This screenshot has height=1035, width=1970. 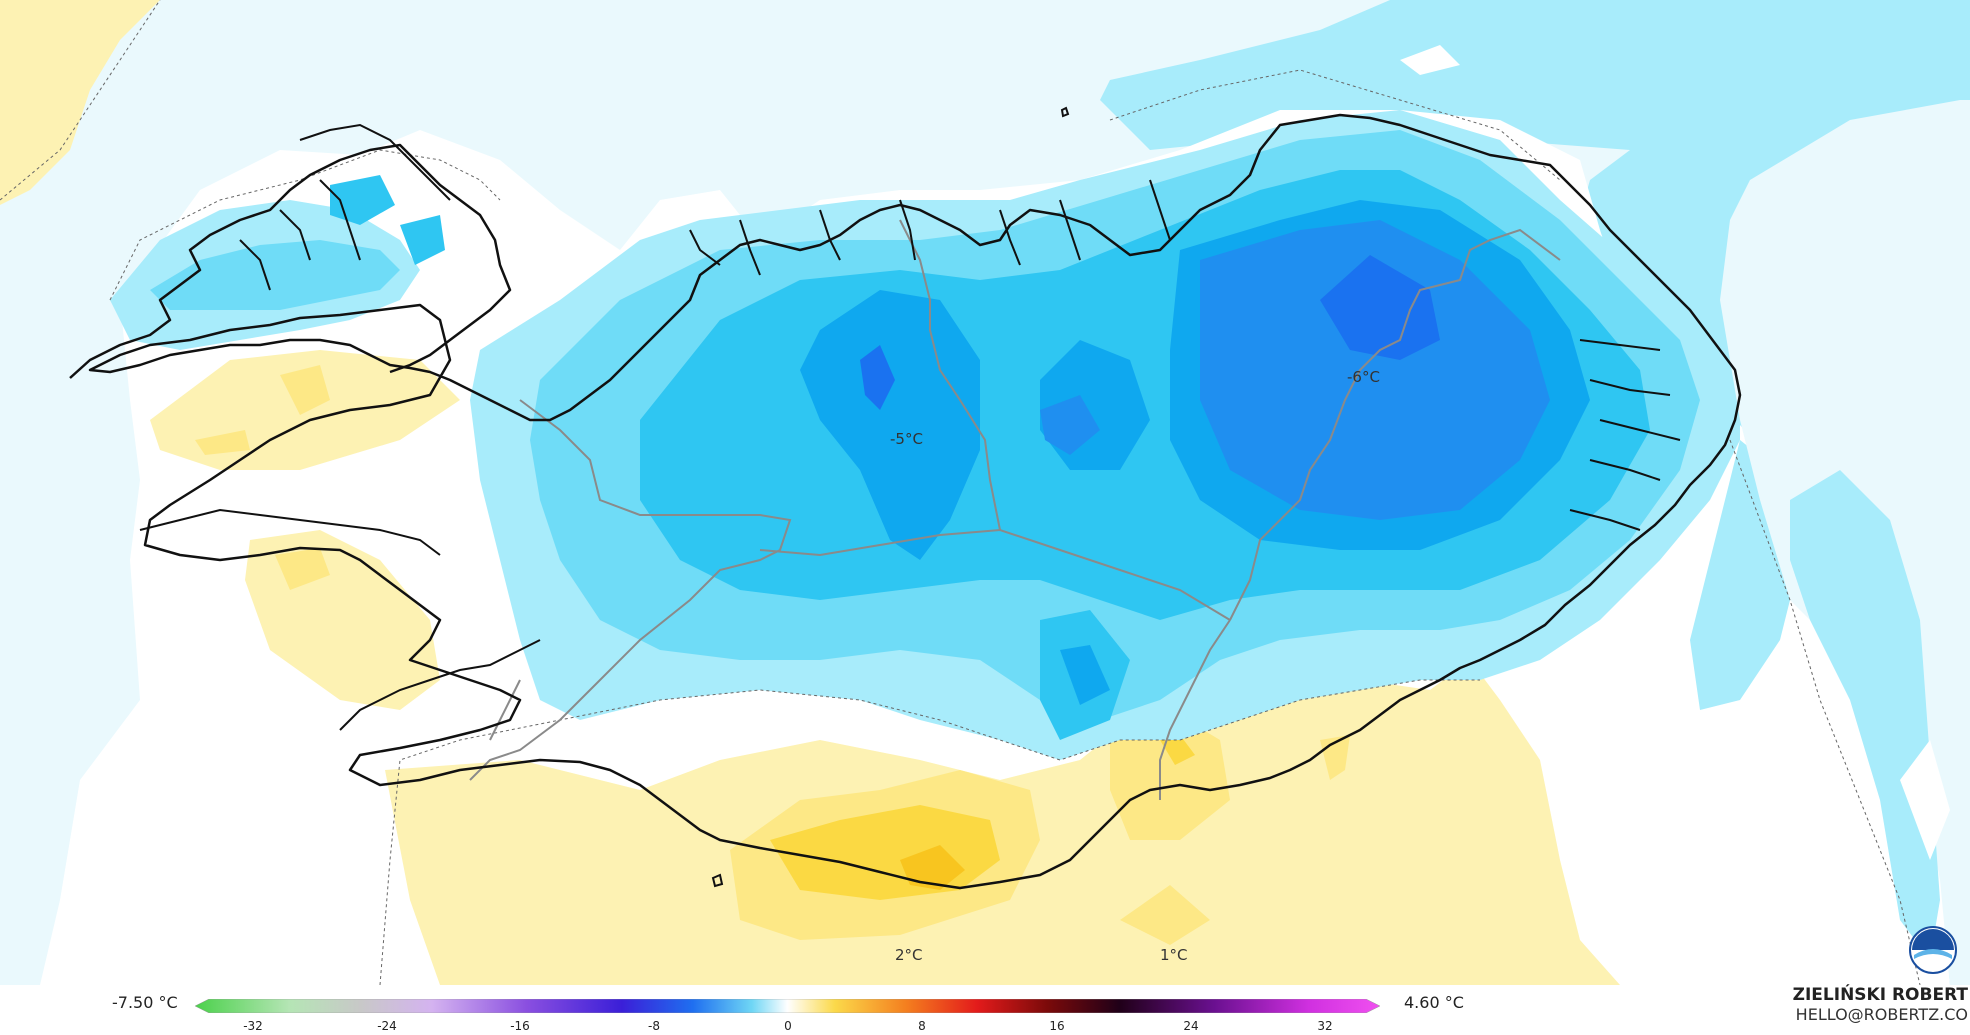 What do you see at coordinates (906, 439) in the screenshot?
I see `temp-label-west: -5°C` at bounding box center [906, 439].